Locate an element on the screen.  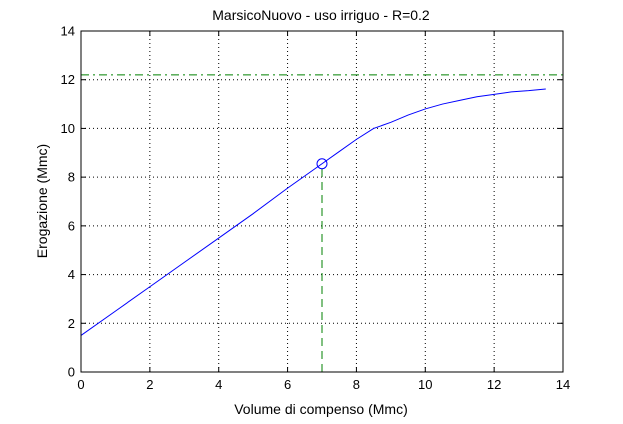
x-tick-label: 10 is located at coordinates (425, 384).